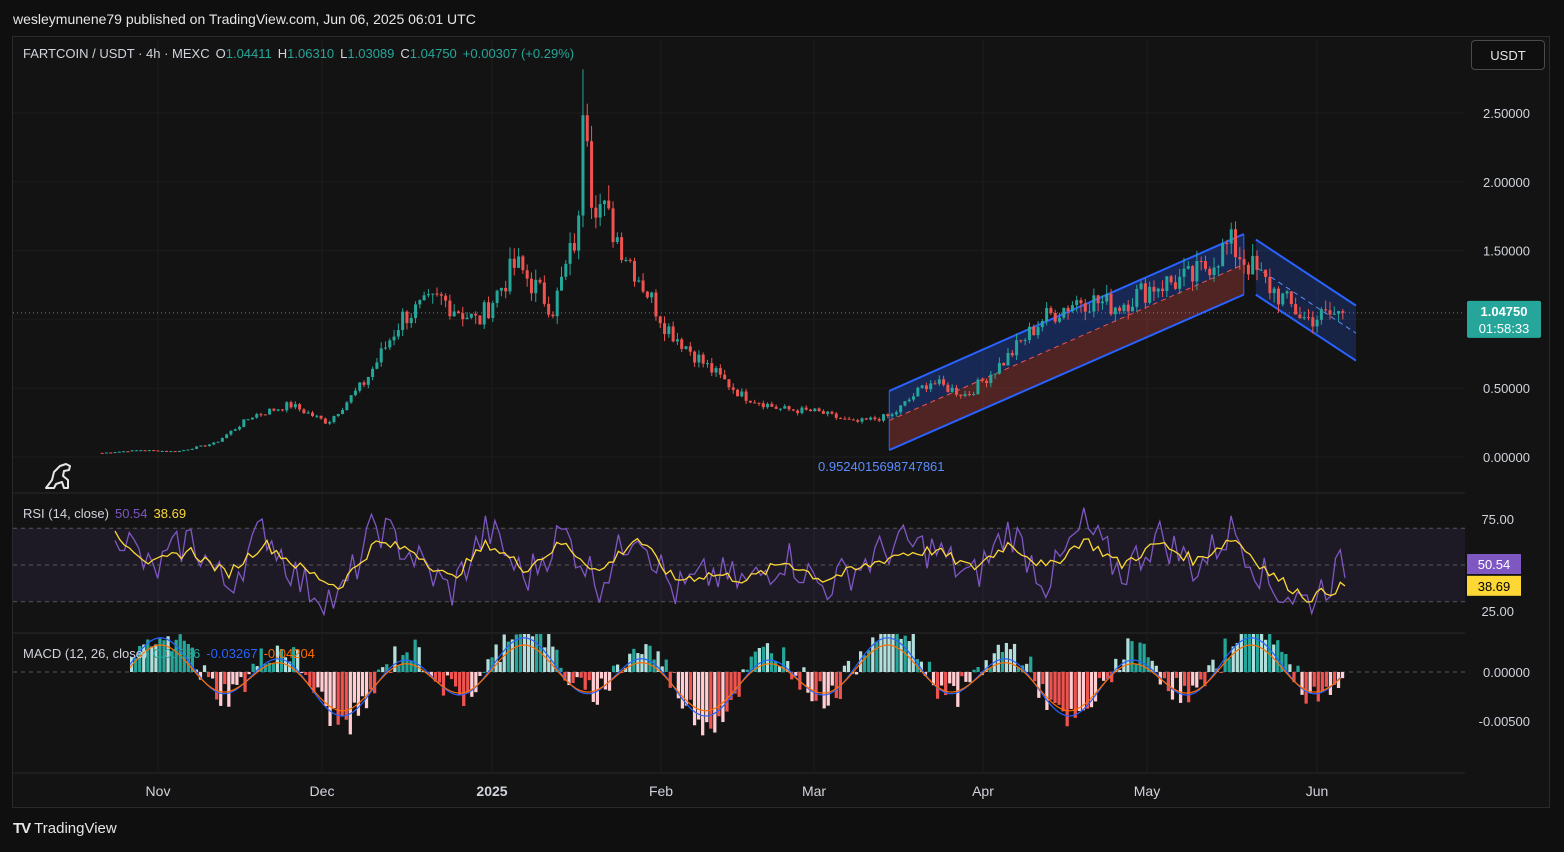 The width and height of the screenshot is (1564, 852). What do you see at coordinates (1066, 372) in the screenshot?
I see `ascending-channel-lower-line` at bounding box center [1066, 372].